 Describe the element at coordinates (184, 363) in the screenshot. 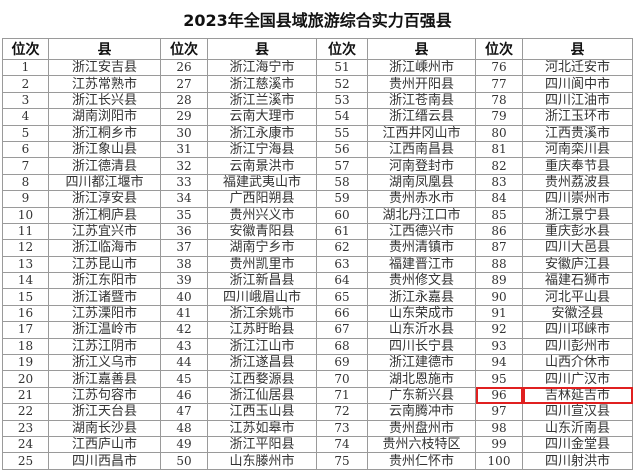

I see `rank-cell: 44` at that location.